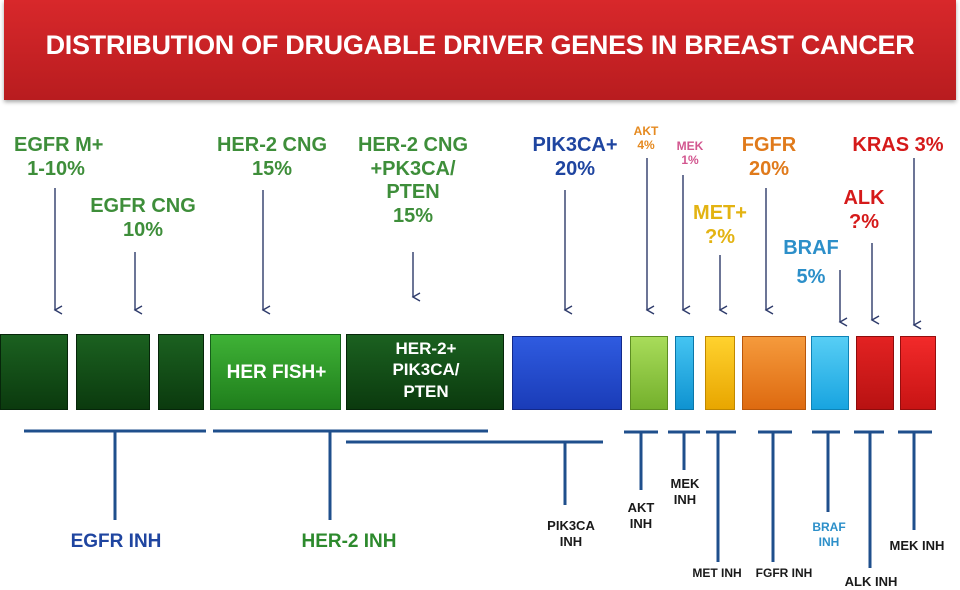 The width and height of the screenshot is (960, 590). Describe the element at coordinates (275, 372) in the screenshot. I see `block-her-fish: HER FISH+` at that location.